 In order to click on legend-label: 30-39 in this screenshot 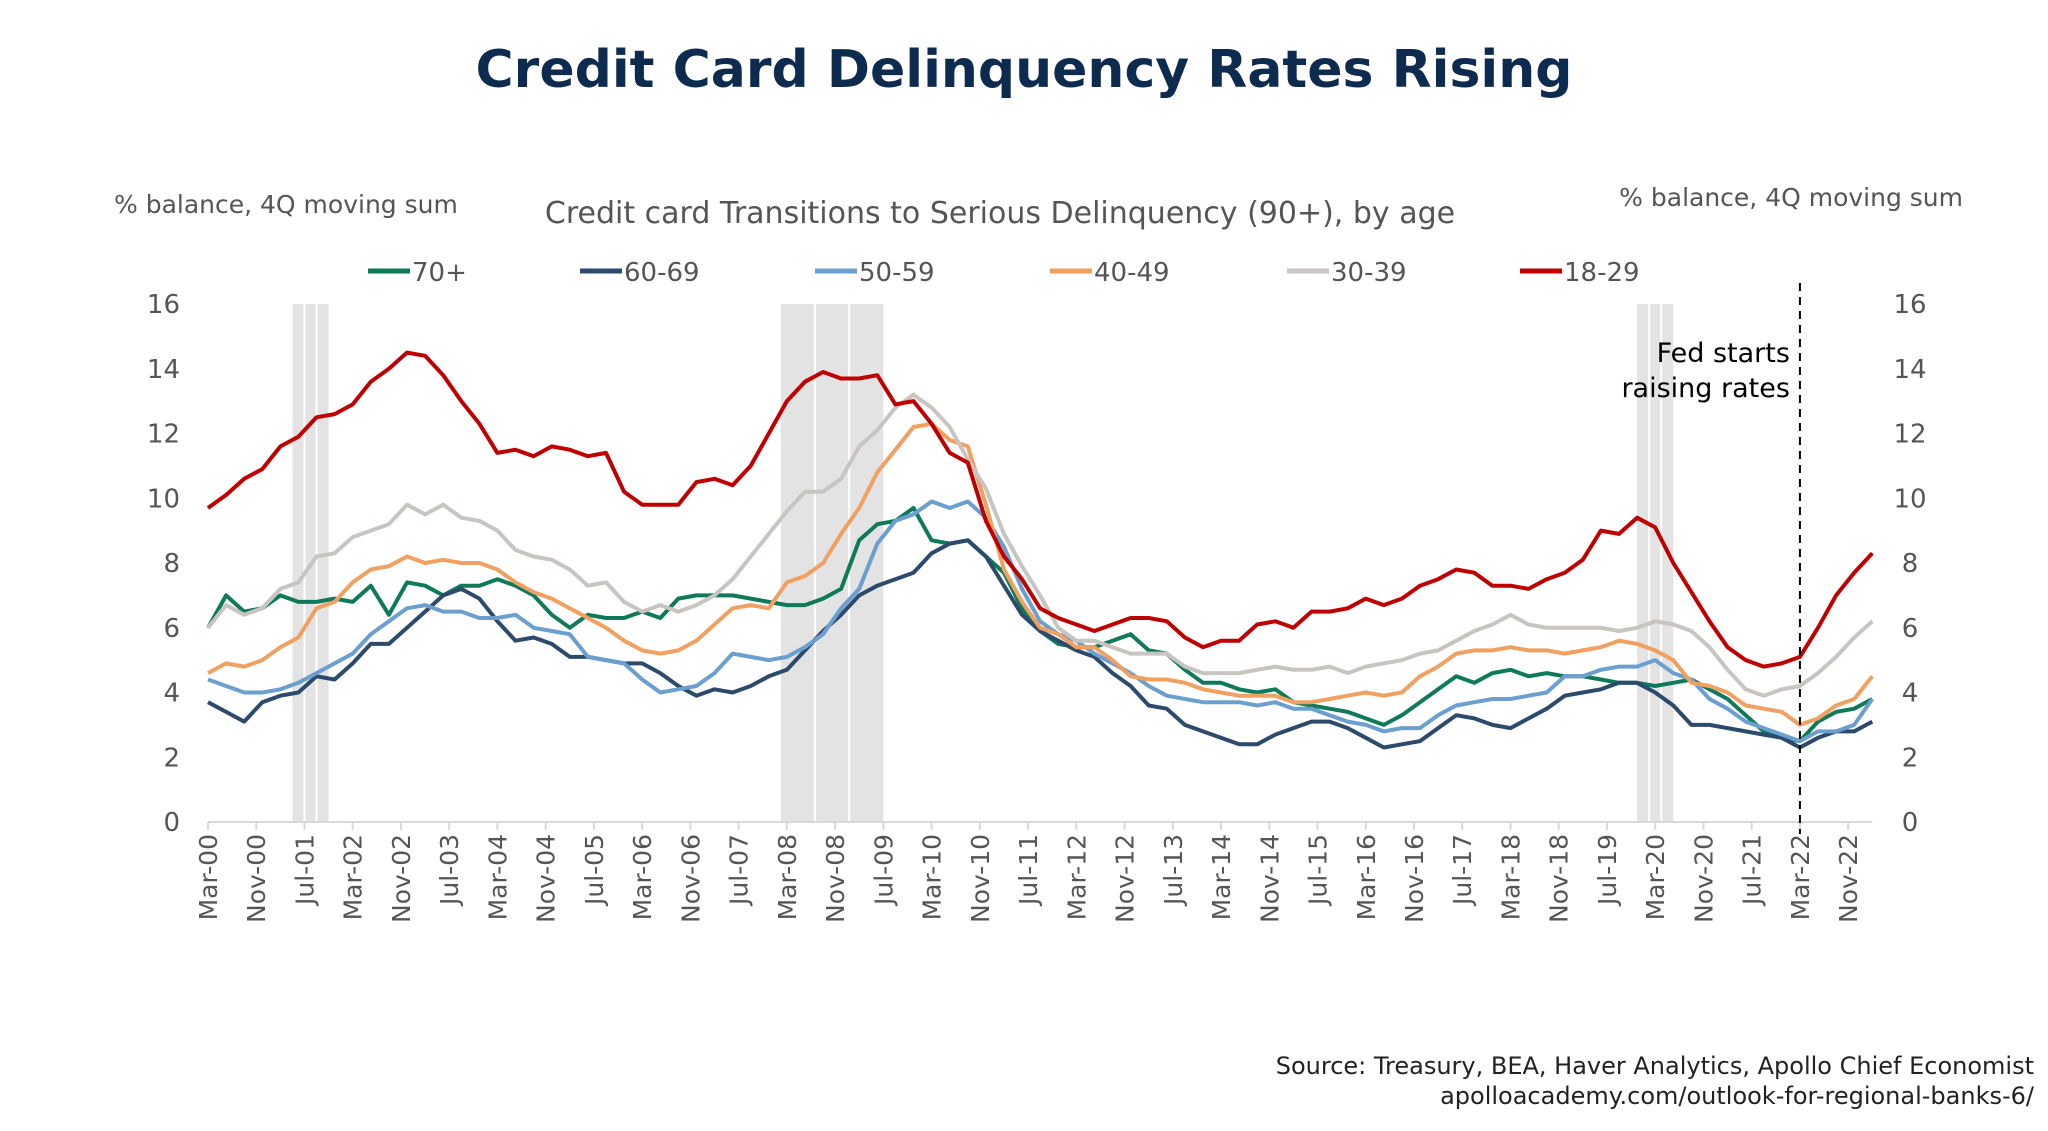, I will do `click(1369, 273)`.